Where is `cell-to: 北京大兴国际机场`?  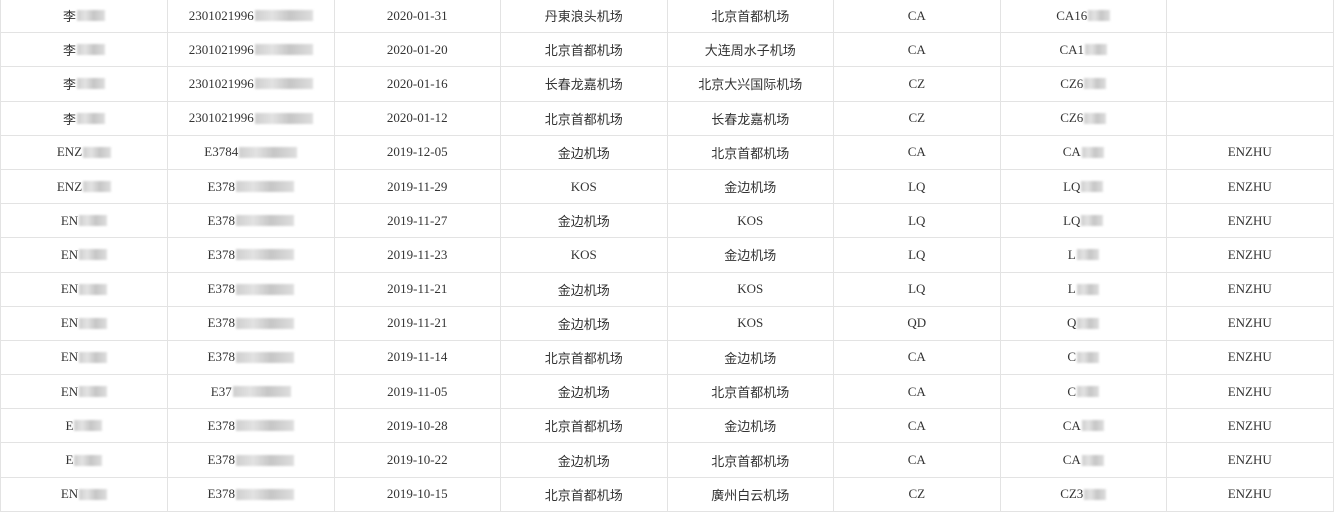
cell-to: 北京大兴国际机场 is located at coordinates (751, 84).